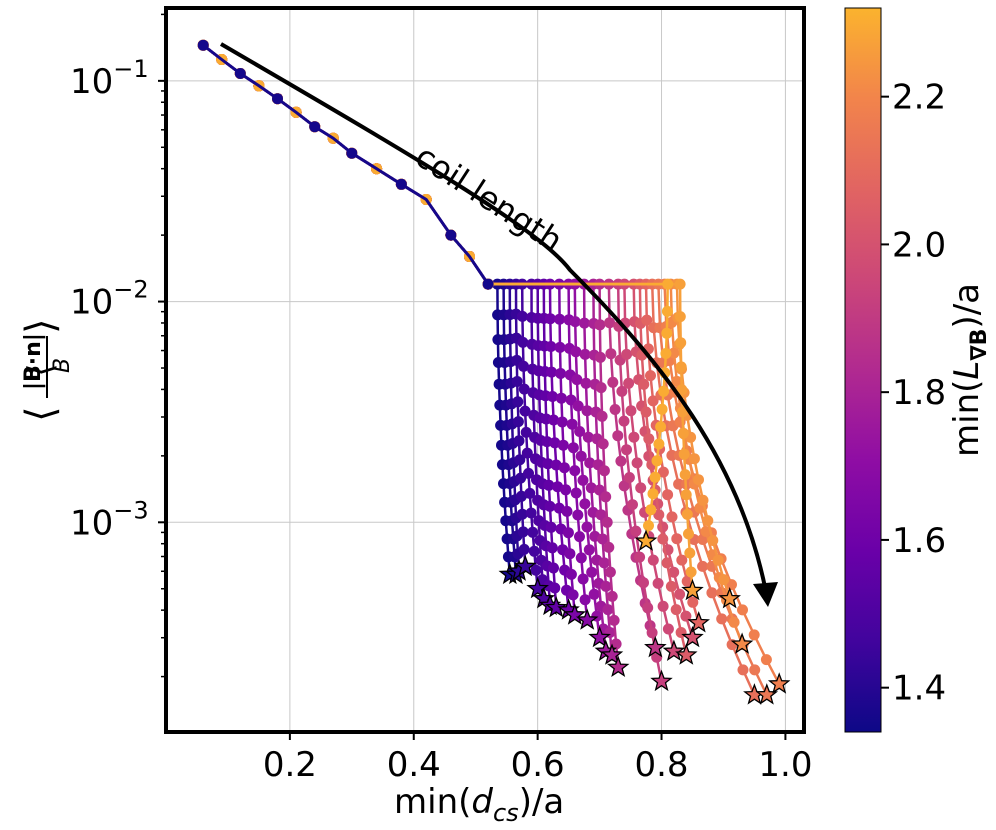  I want to click on svg-text: min(L∇B)/a, so click(969, 370).